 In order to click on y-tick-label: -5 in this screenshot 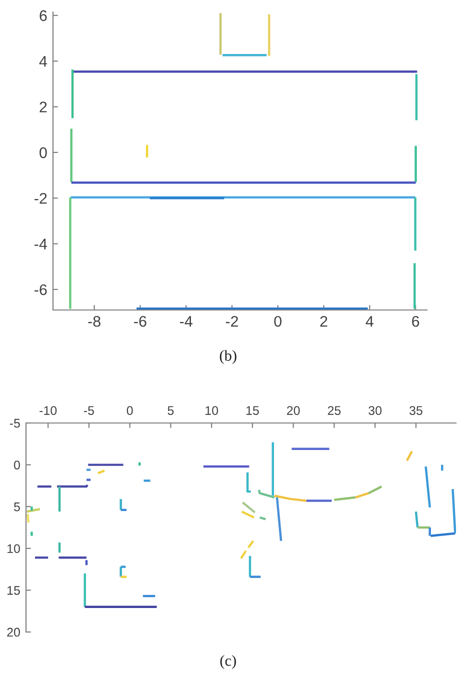, I will do `click(15, 423)`.